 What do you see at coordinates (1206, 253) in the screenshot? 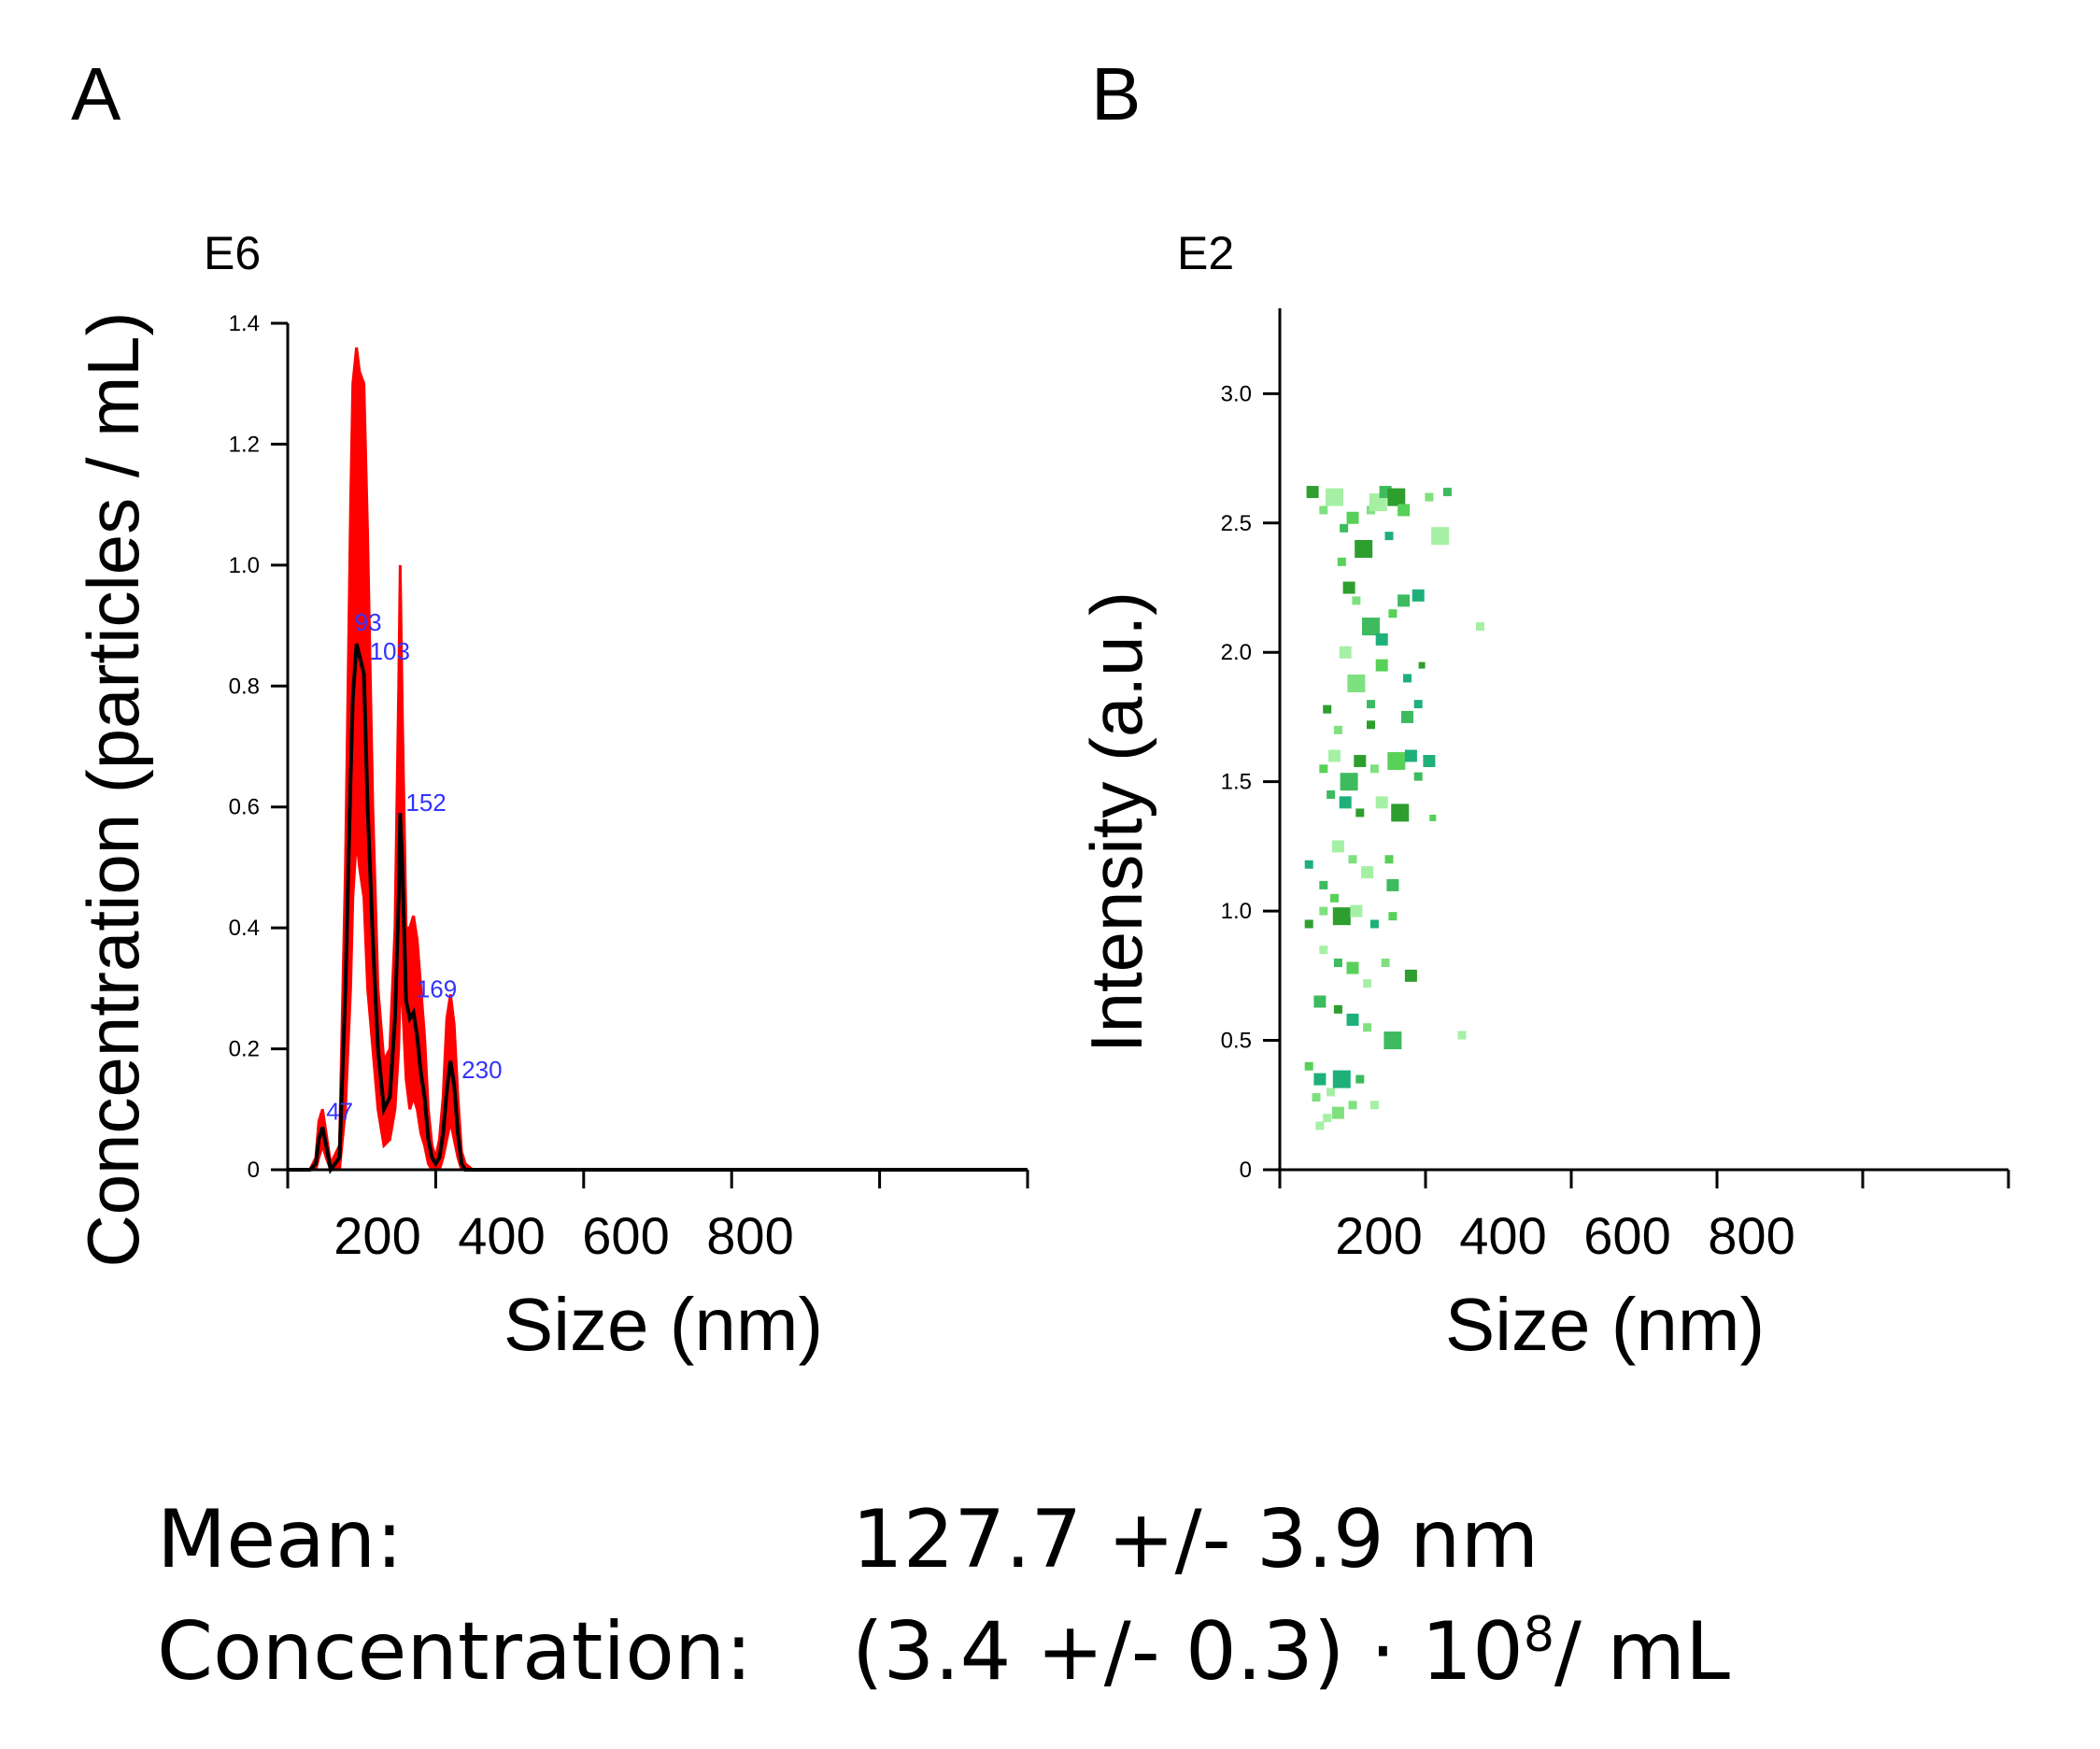
I see `y-multiplier-b: E2` at bounding box center [1206, 253].